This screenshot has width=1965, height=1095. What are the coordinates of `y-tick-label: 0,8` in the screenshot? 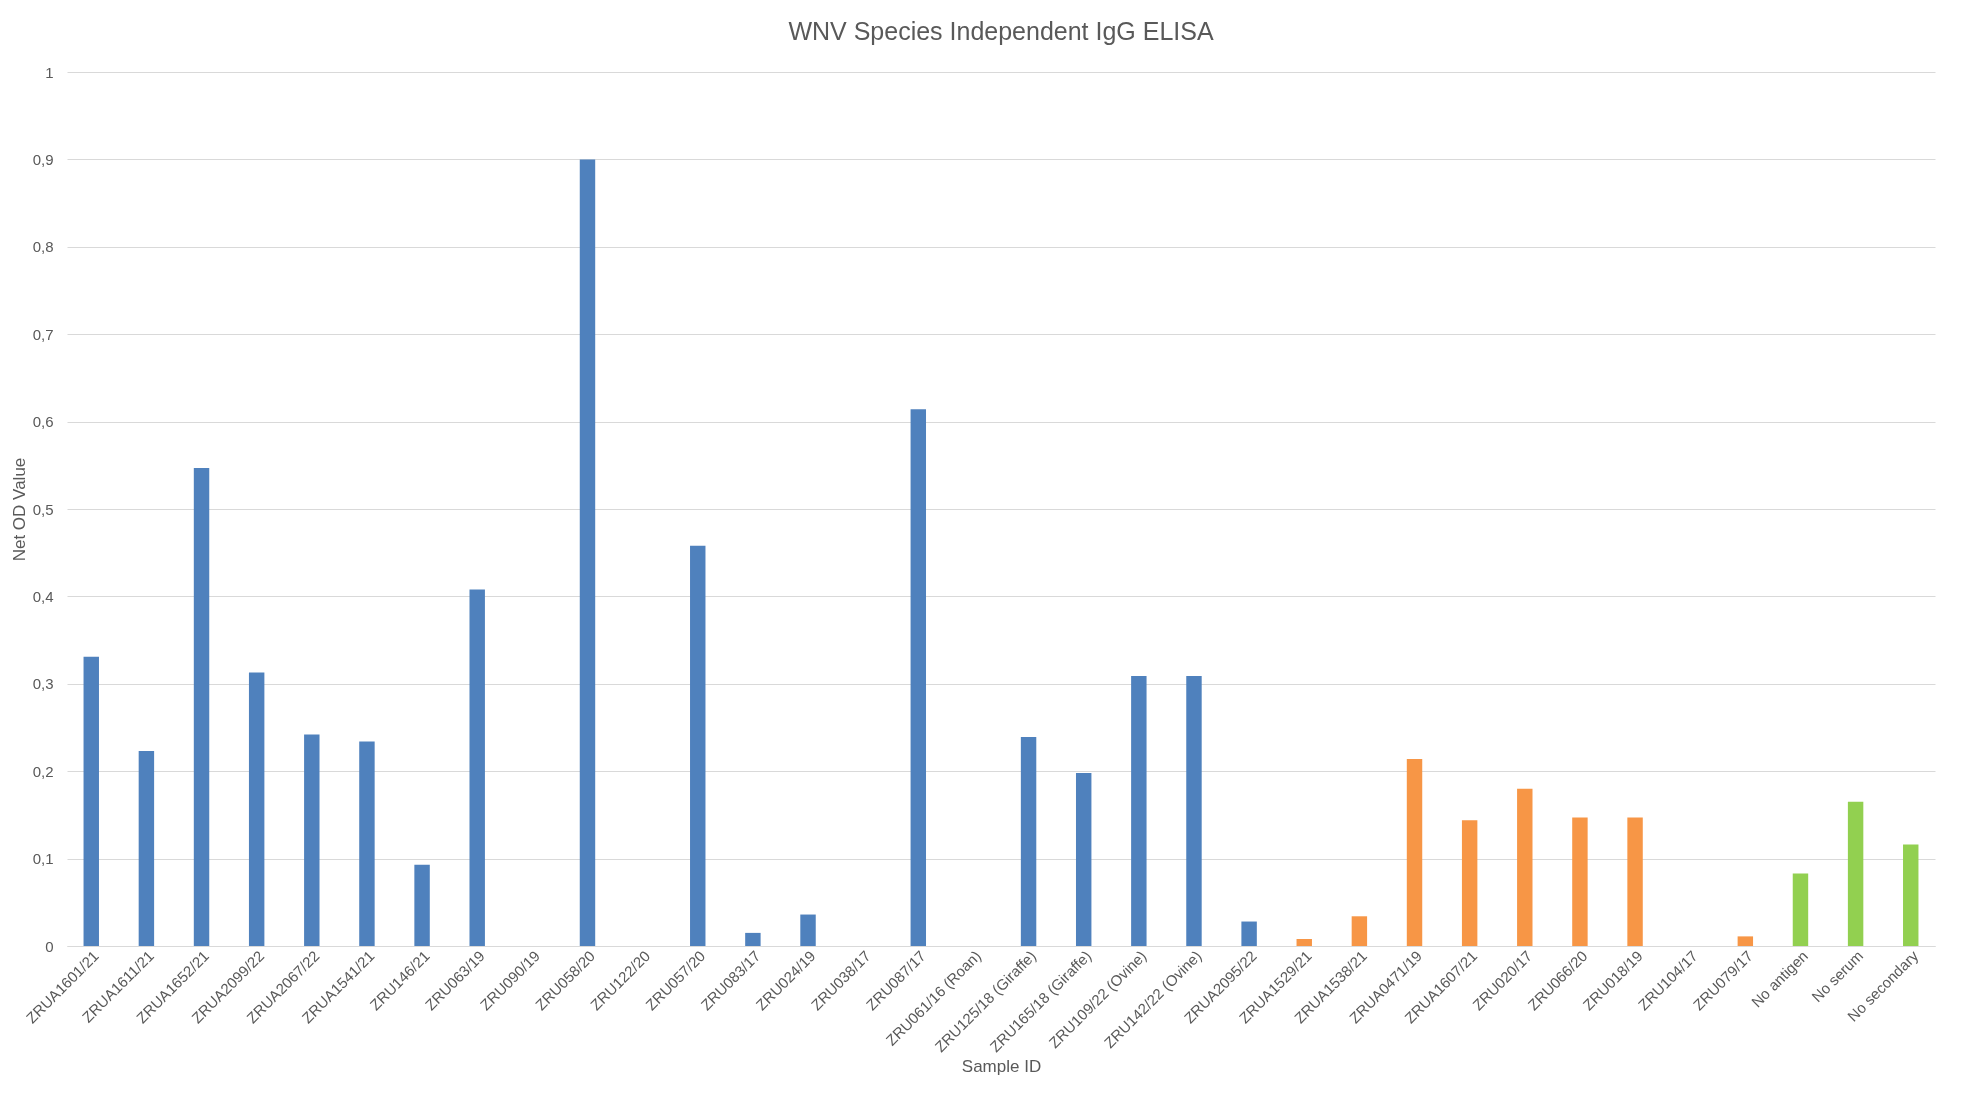 It's located at (43, 247).